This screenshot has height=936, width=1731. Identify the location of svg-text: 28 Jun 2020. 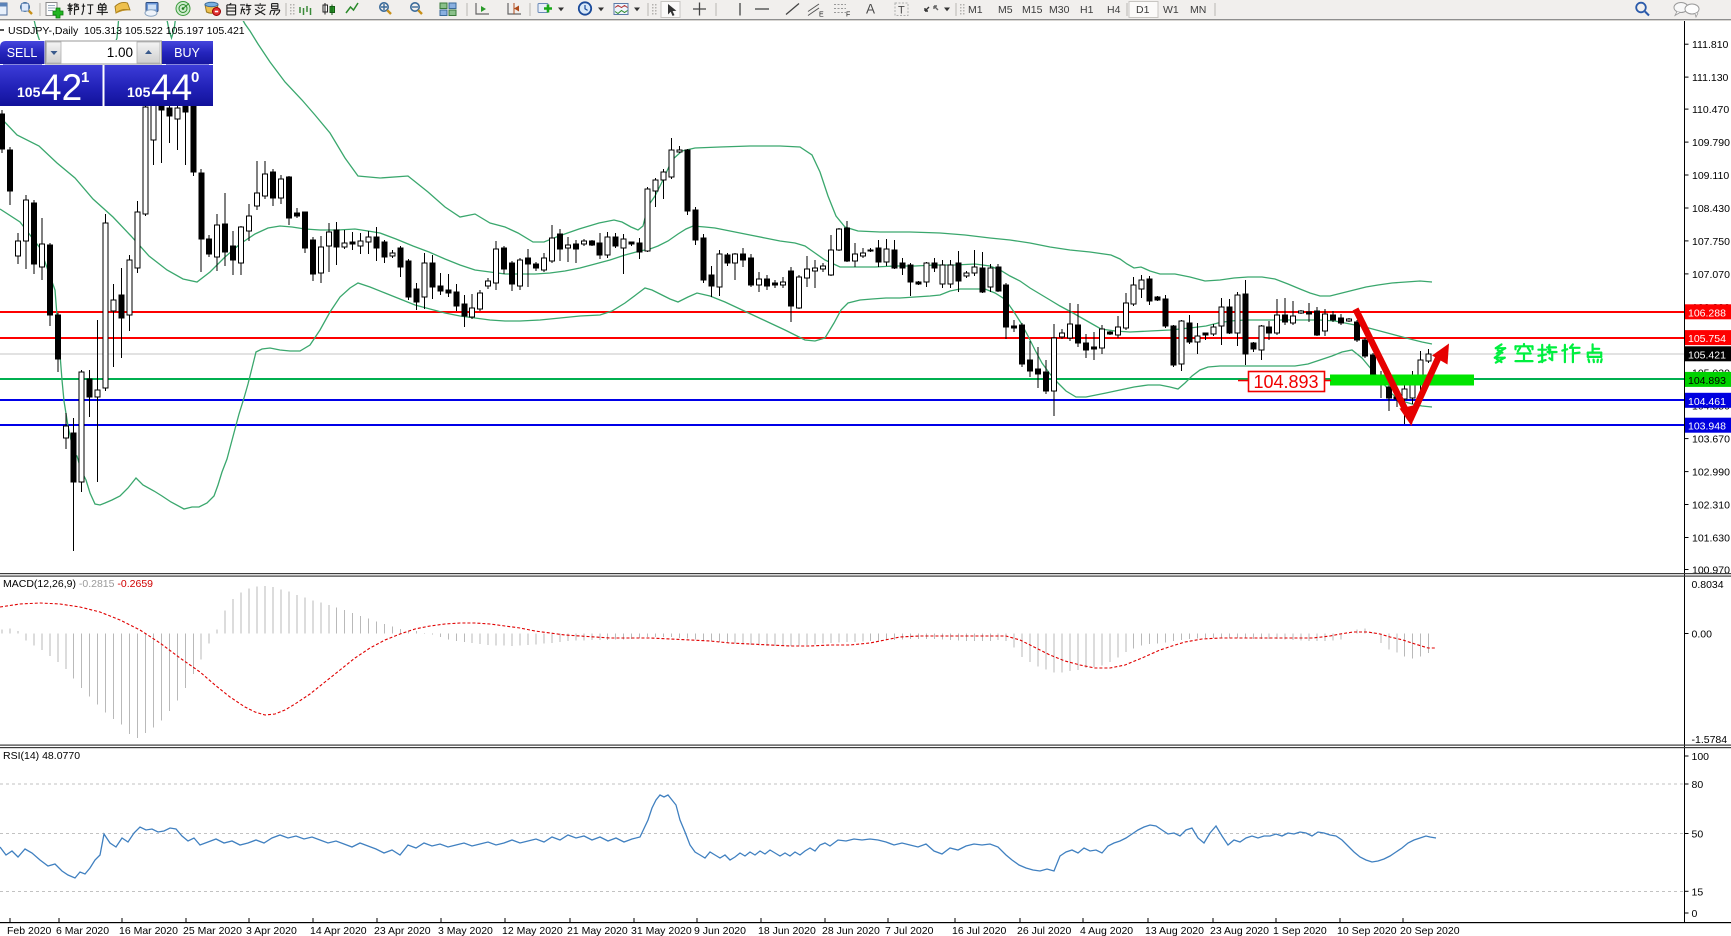
(851, 930).